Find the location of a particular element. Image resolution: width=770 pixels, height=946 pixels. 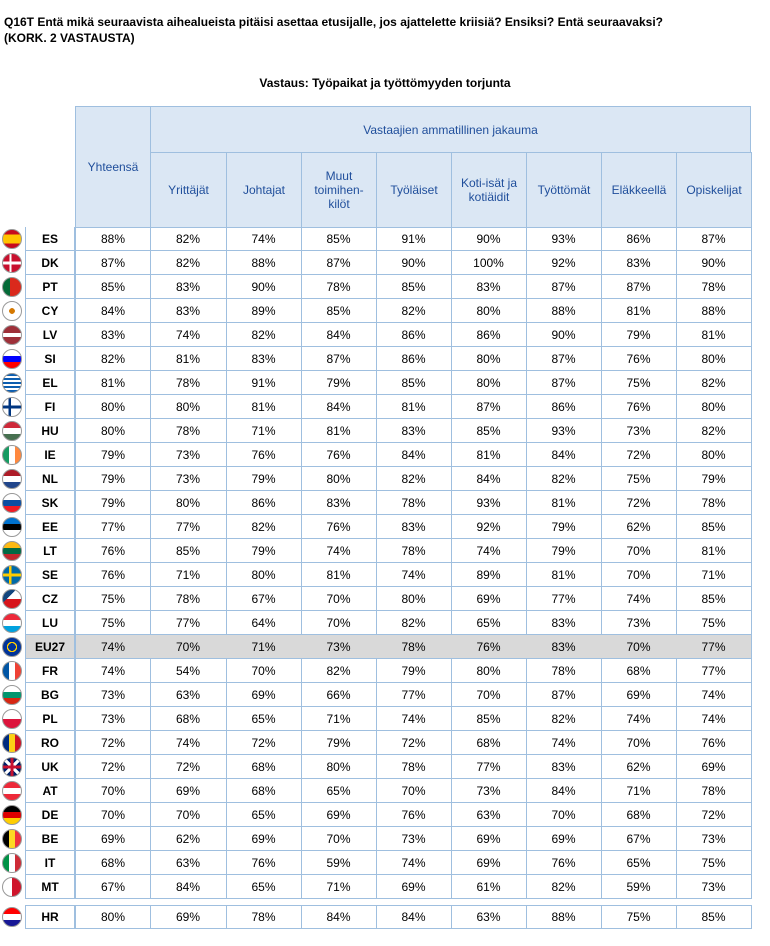

sweden-flag-icon is located at coordinates (12, 575).